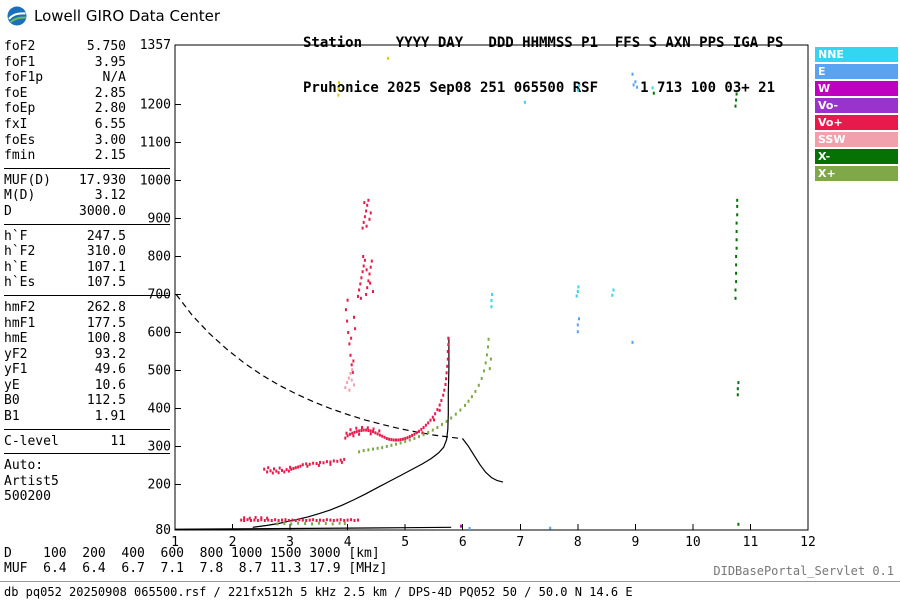 The height and width of the screenshot is (600, 900). Describe the element at coordinates (65, 63) in the screenshot. I see `param-row: foF1 3.95` at that location.